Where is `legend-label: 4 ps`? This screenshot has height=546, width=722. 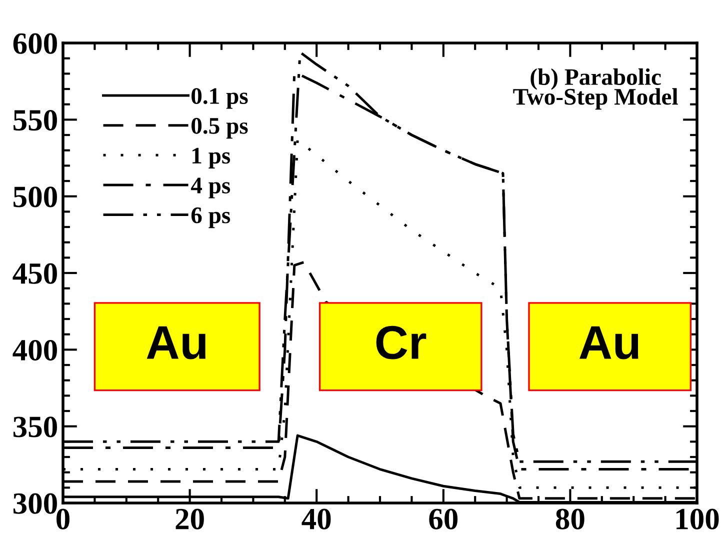
legend-label: 4 ps is located at coordinates (210, 188).